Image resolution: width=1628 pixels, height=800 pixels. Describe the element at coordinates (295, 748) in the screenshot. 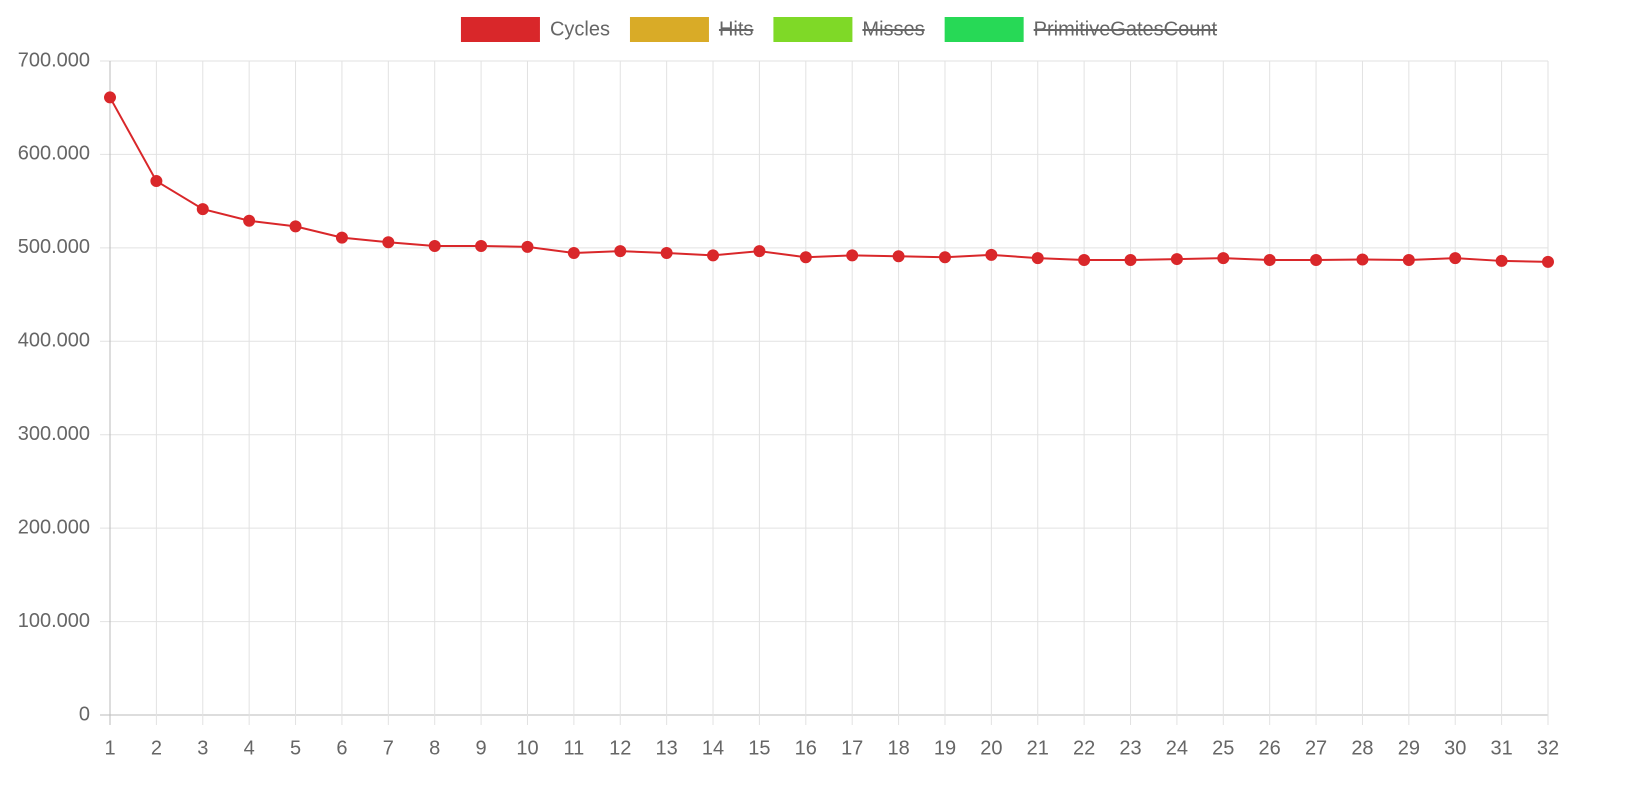

I see `x-tick-label: 5` at that location.